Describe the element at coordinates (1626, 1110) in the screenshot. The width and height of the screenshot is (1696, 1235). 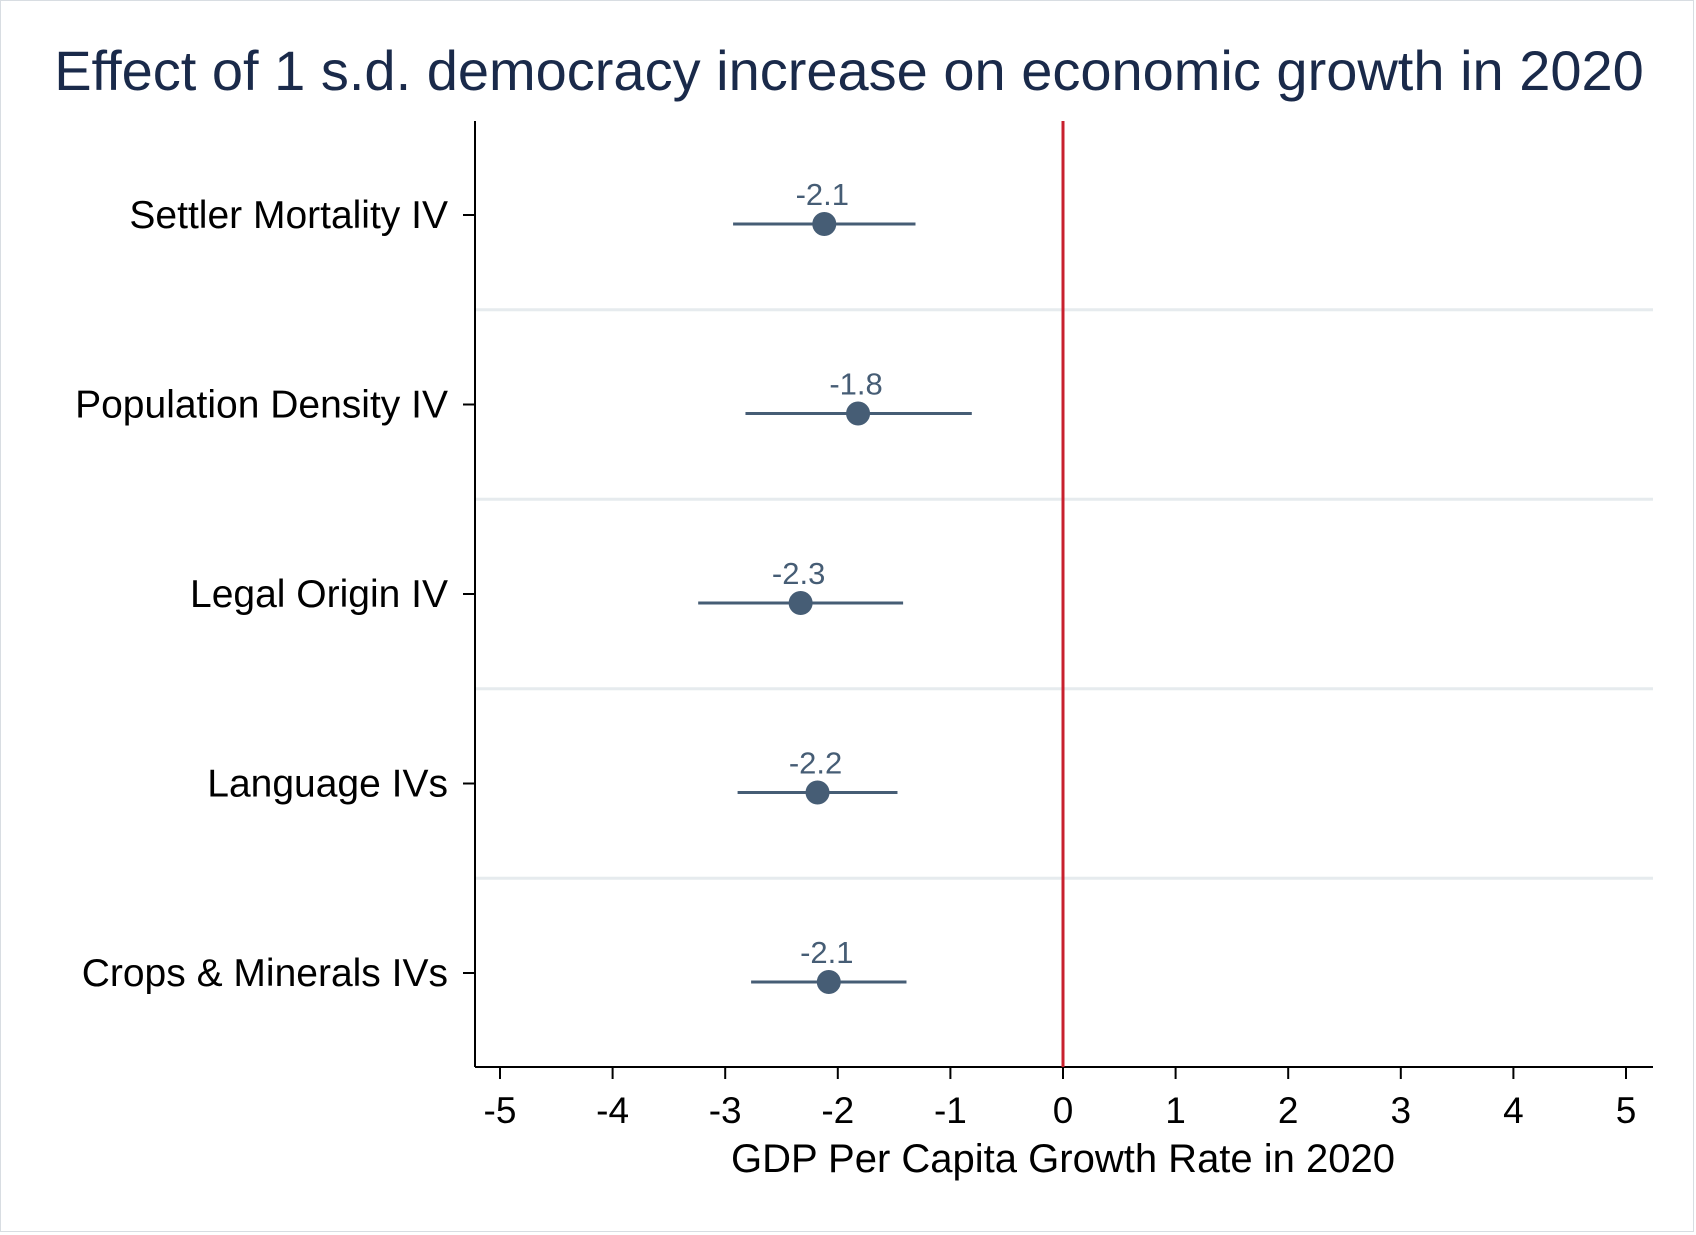
I see `x-tick-label: 5` at that location.